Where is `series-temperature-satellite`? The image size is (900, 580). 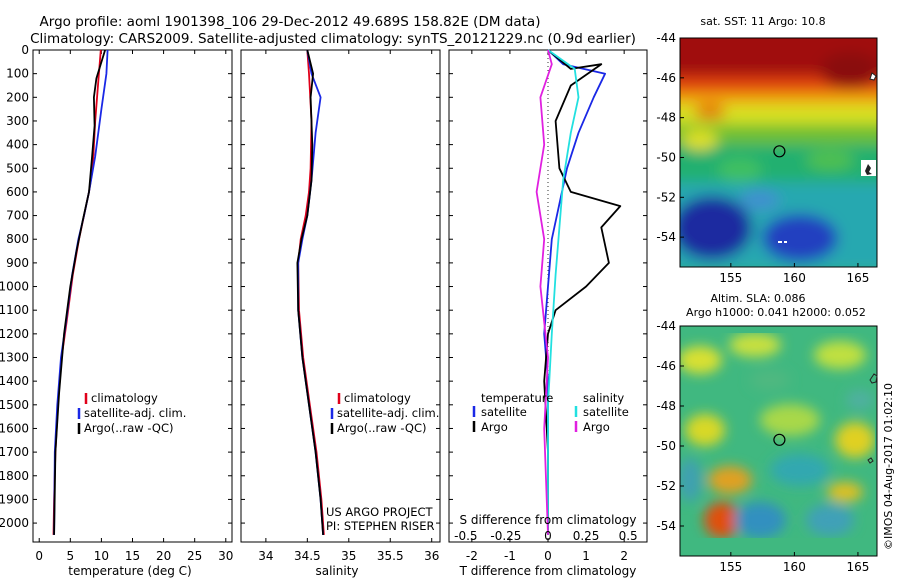 series-temperature-satellite is located at coordinates (574, 292).